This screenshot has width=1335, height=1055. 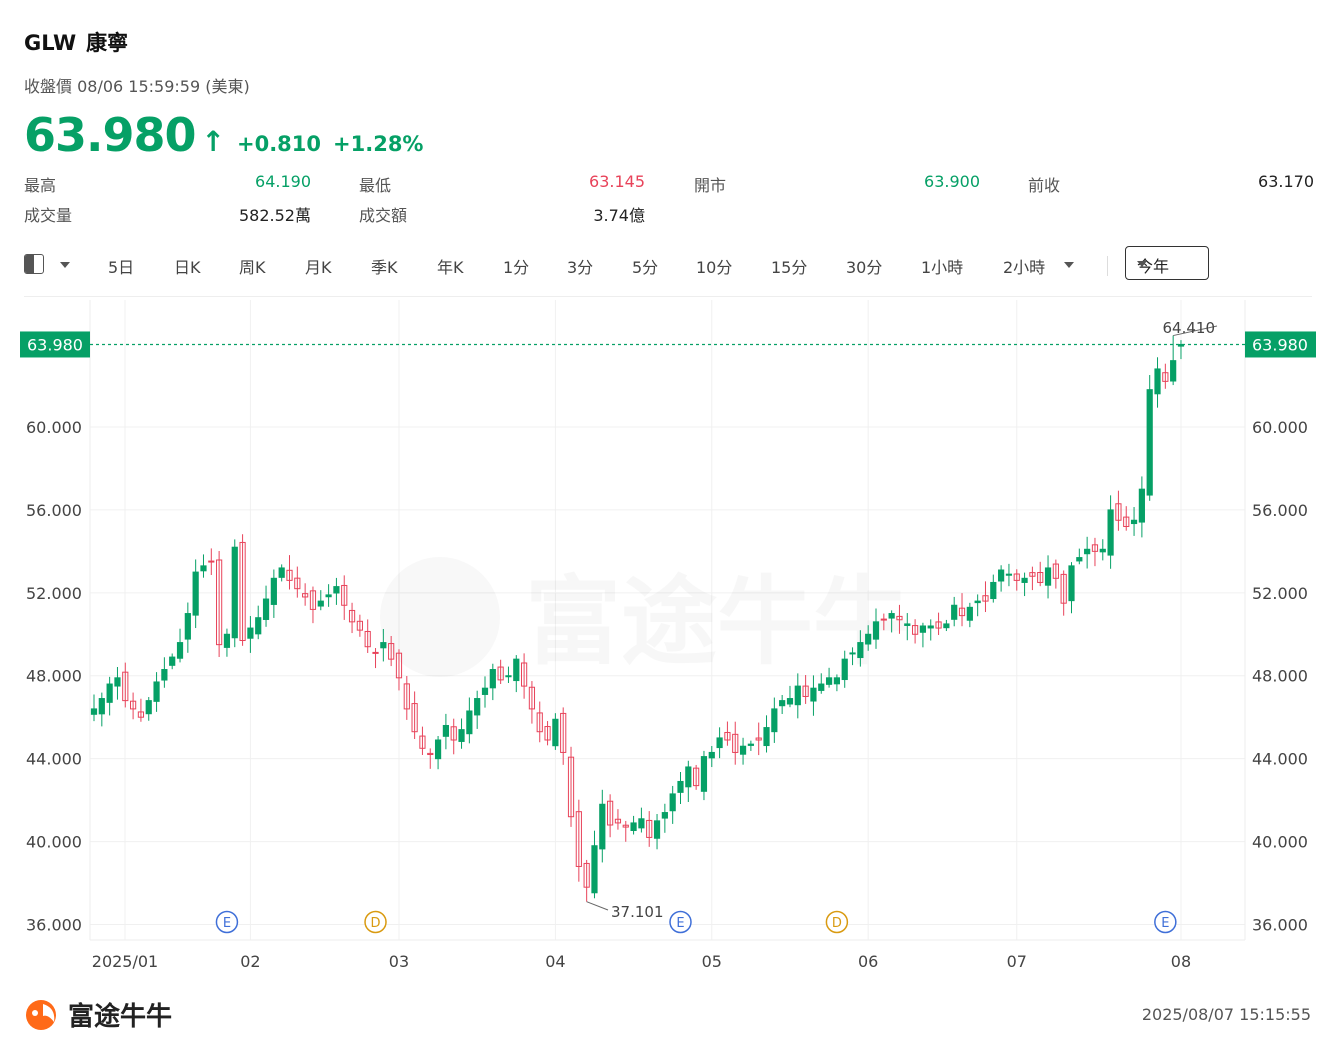 I want to click on y-tick-label-right: 44.000, so click(x=1280, y=759).